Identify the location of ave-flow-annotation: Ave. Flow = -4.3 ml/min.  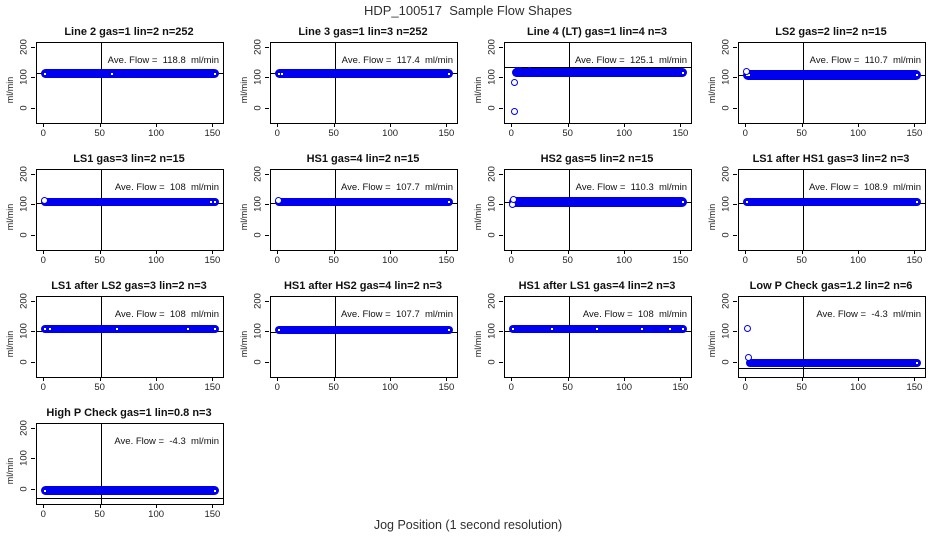
(868, 314).